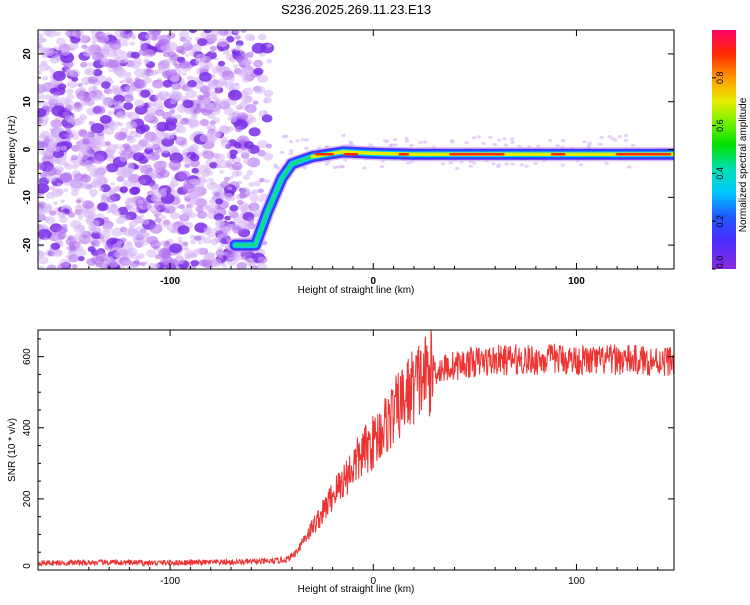 The height and width of the screenshot is (605, 750). Describe the element at coordinates (373, 281) in the screenshot. I see `spectrogram-x-tick-label: 0` at that location.